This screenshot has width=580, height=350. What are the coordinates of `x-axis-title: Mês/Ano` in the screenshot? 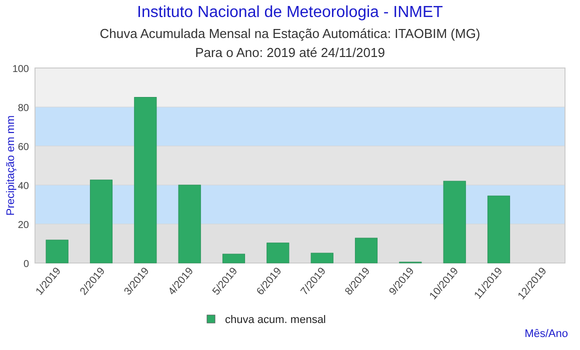 It's located at (546, 334).